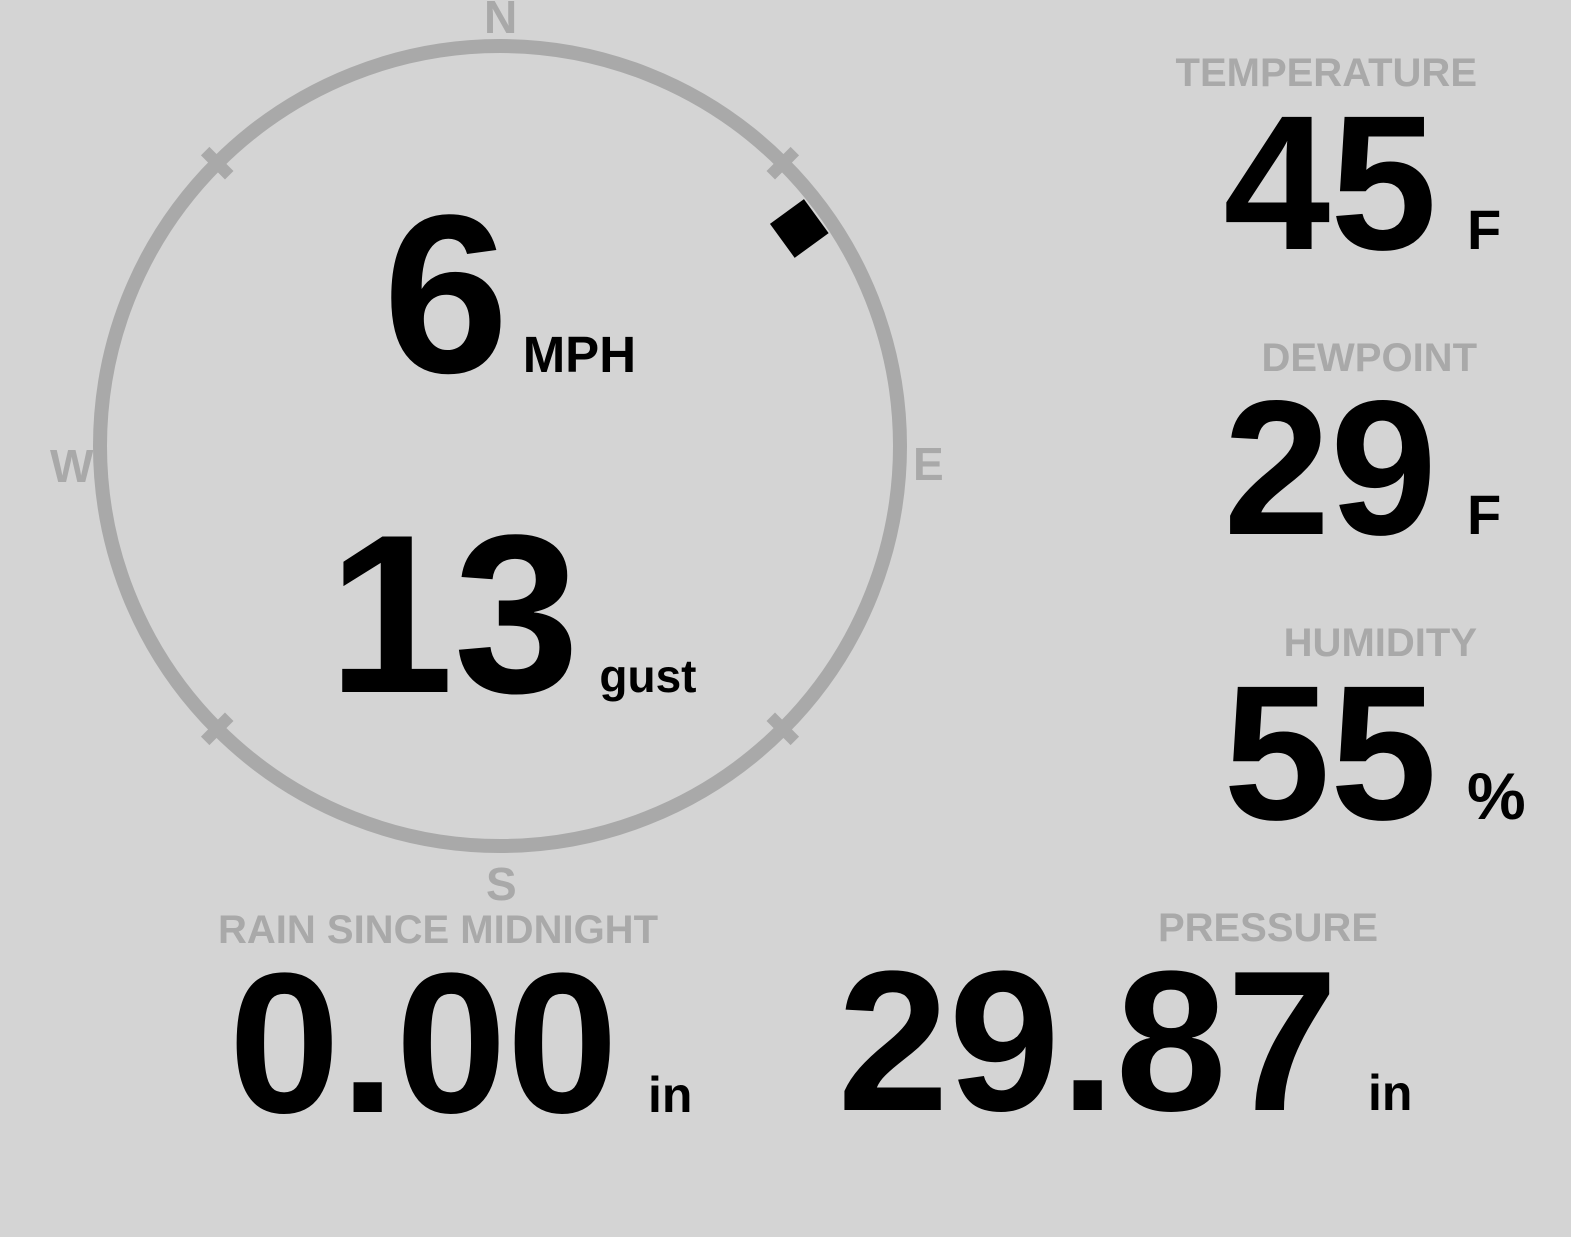 The width and height of the screenshot is (1571, 1237). I want to click on metric-pressure: PRESSURE 29.87 in, so click(1125, 1030).